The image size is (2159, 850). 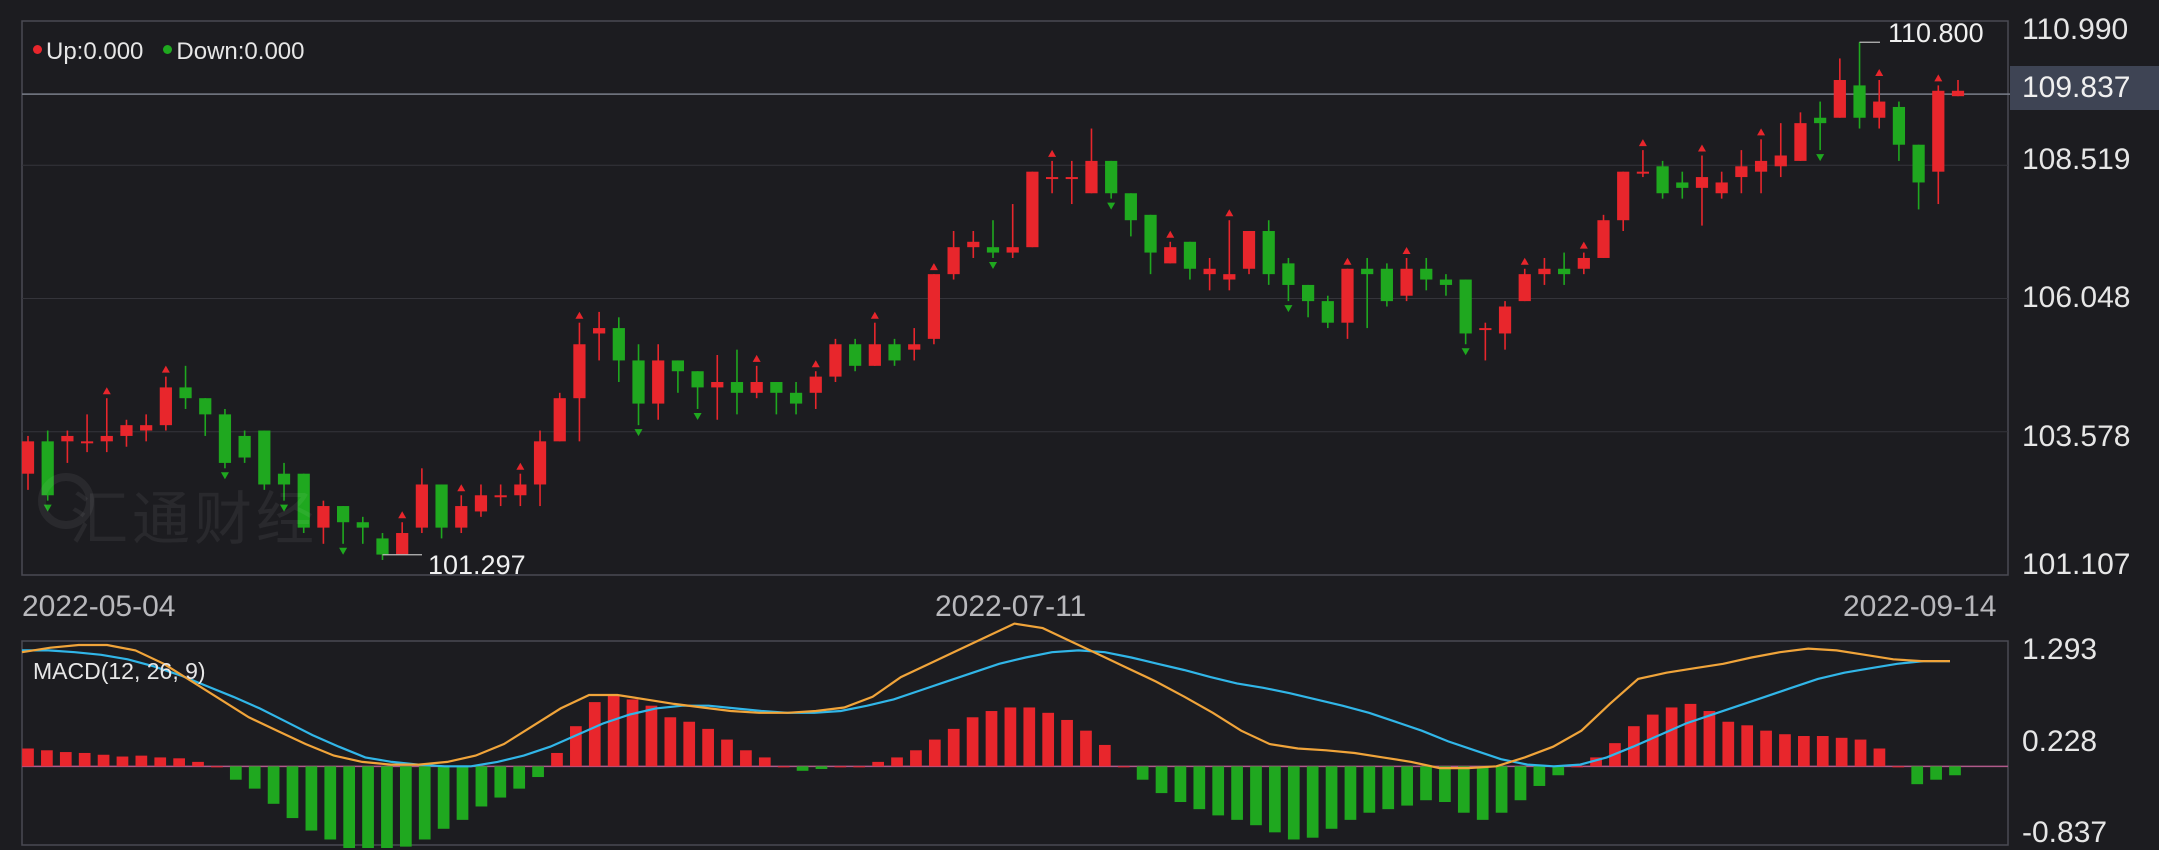 I want to click on price-tick-1: 108.519, so click(x=2076, y=159).